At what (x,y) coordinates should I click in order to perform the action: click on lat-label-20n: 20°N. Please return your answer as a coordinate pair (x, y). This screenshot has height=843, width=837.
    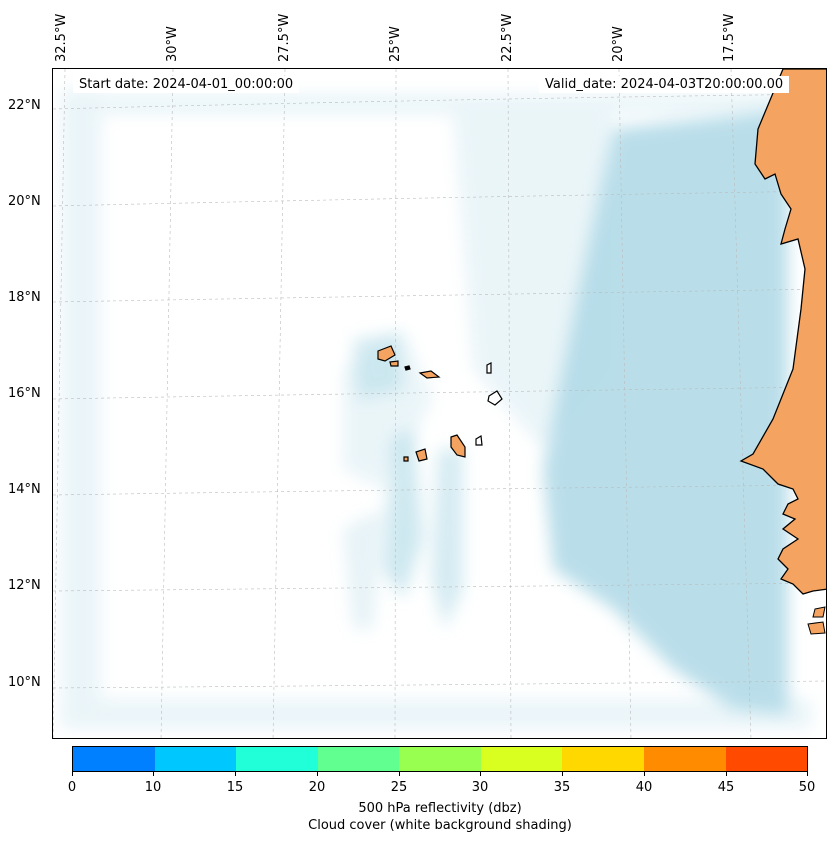
    Looking at the image, I should click on (24, 201).